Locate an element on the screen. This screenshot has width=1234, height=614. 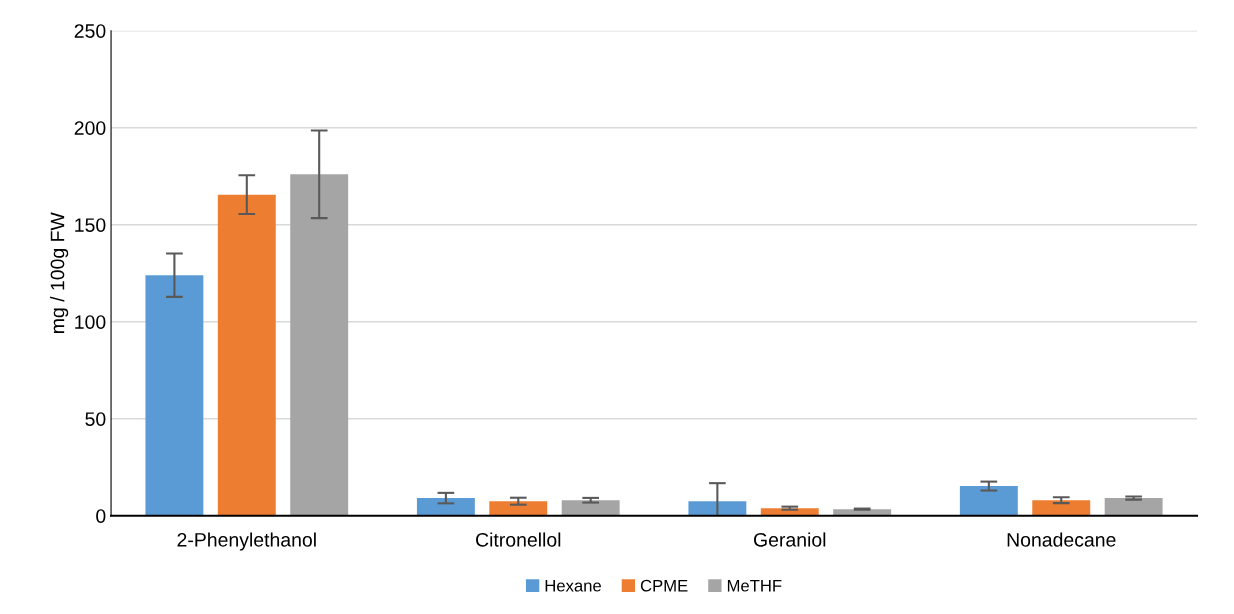
y-axis-title: mg / 100g FW is located at coordinates (59, 272).